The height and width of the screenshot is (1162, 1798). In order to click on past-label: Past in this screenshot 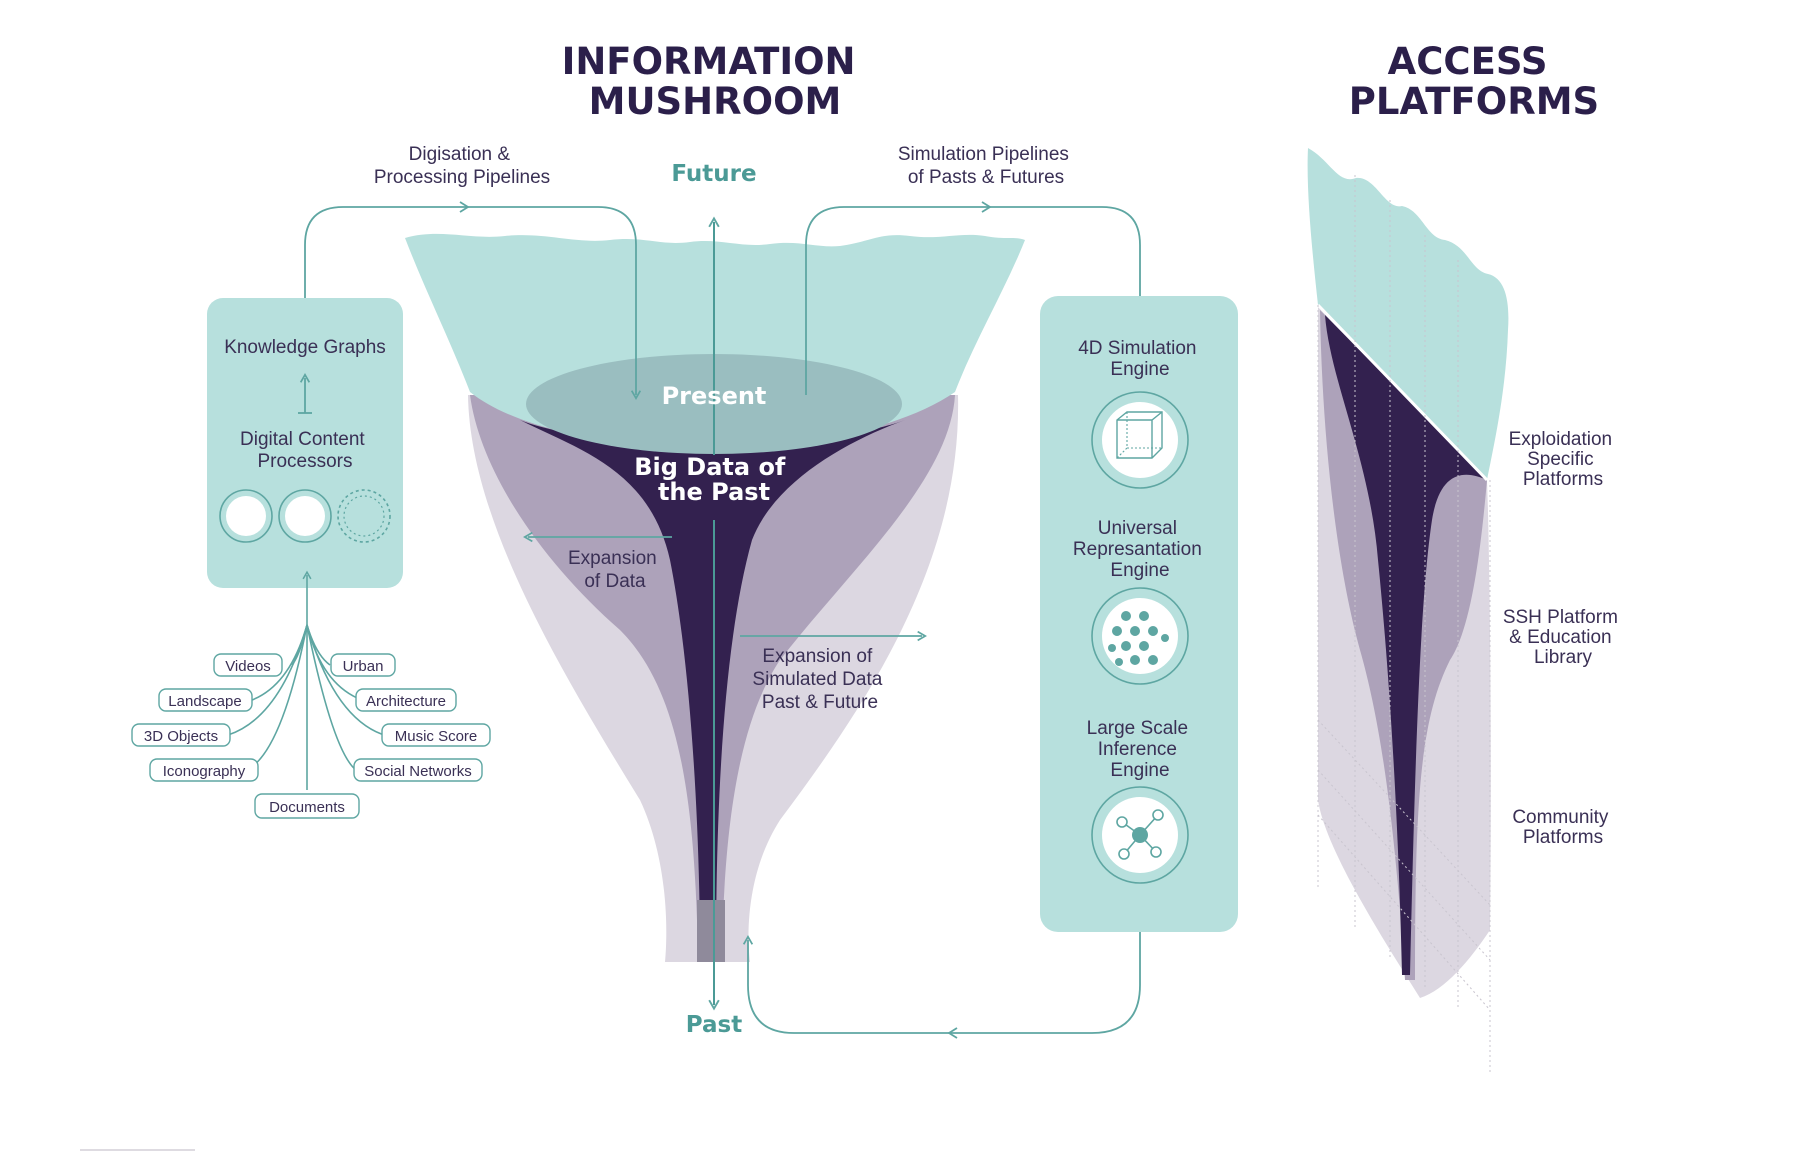, I will do `click(714, 1025)`.